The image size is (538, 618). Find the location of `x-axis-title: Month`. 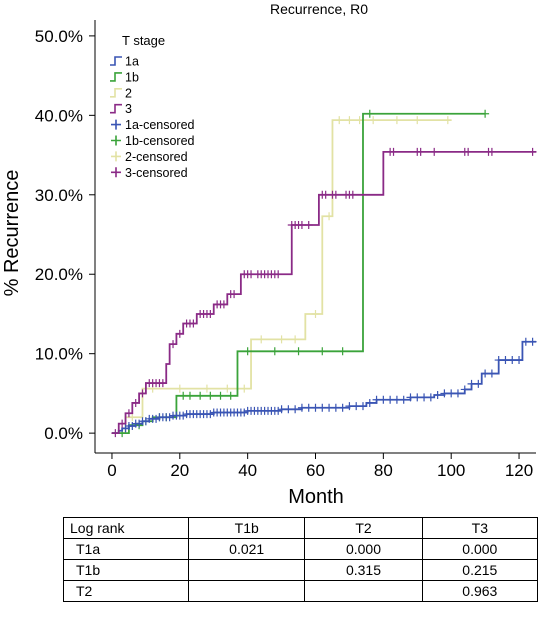

x-axis-title: Month is located at coordinates (316, 497).